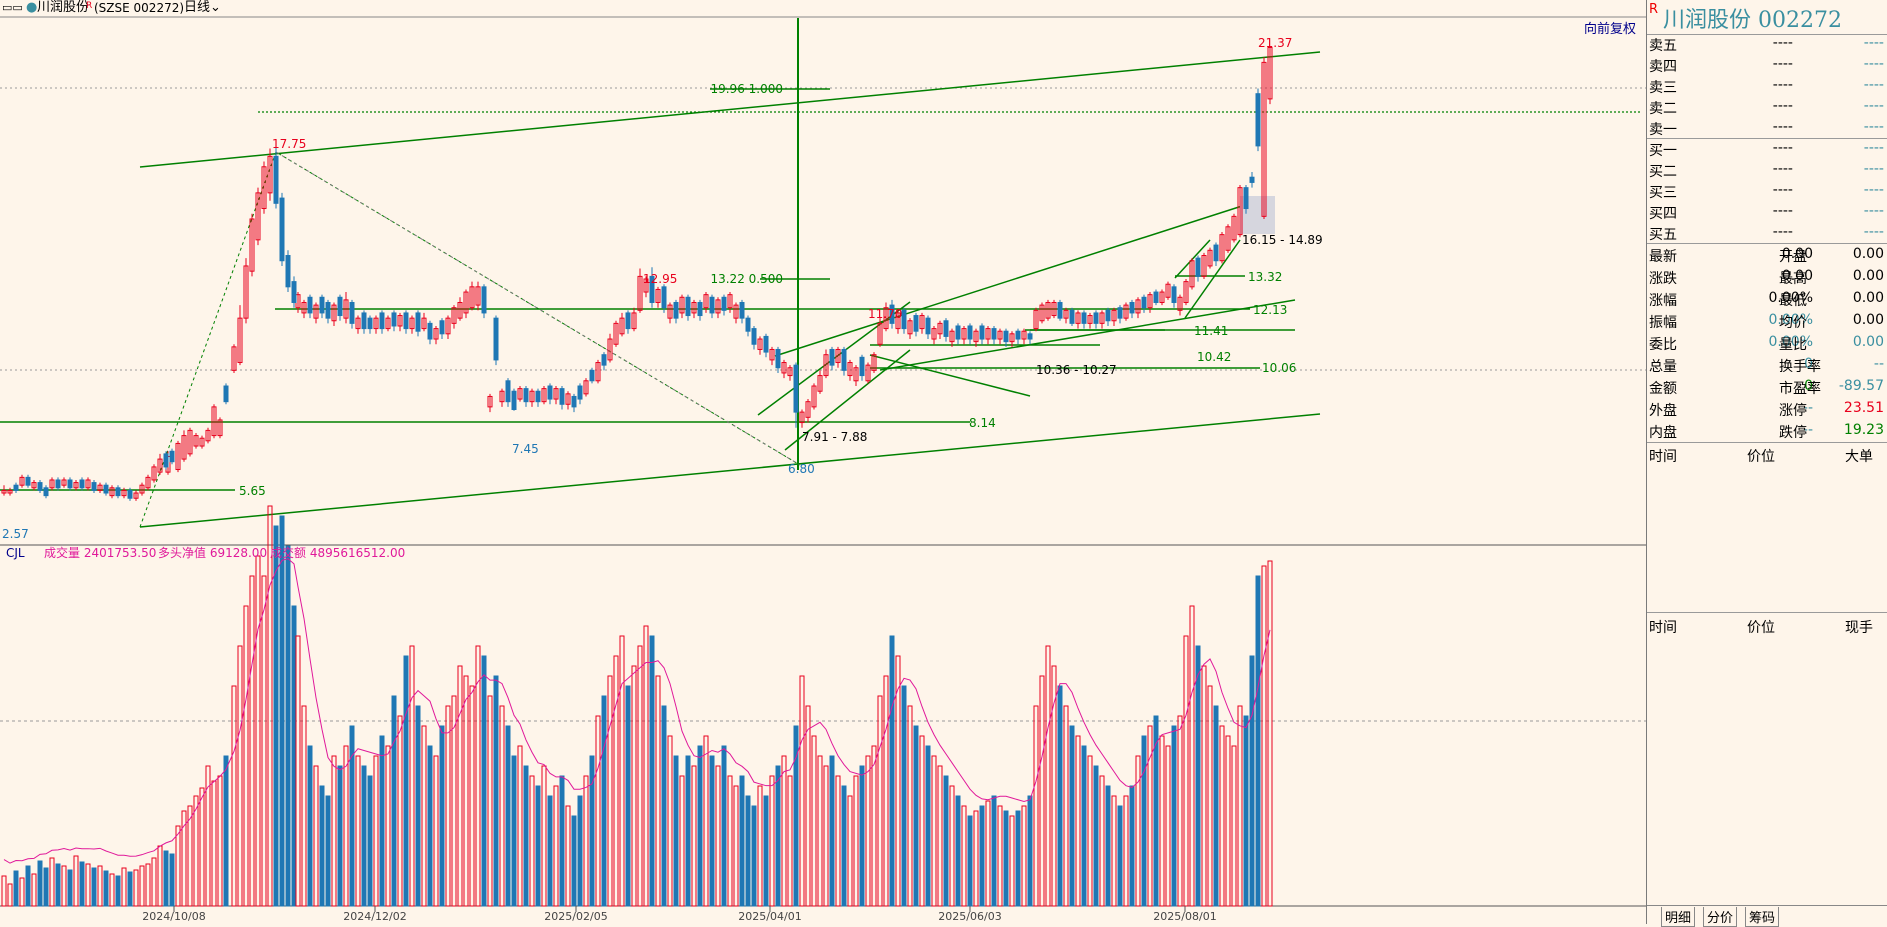 This screenshot has width=1887, height=927. I want to click on tab-chips: 筹码, so click(1762, 917).